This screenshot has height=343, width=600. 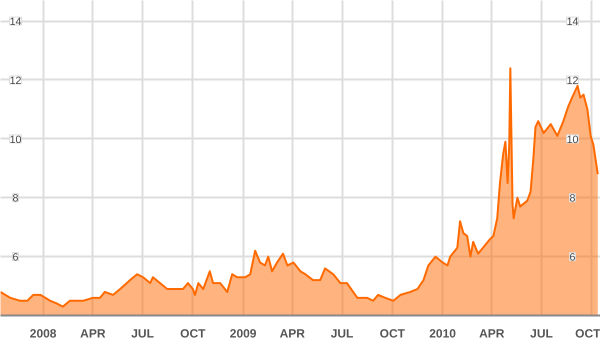 I want to click on y-tick-label: 6, so click(x=15, y=258).